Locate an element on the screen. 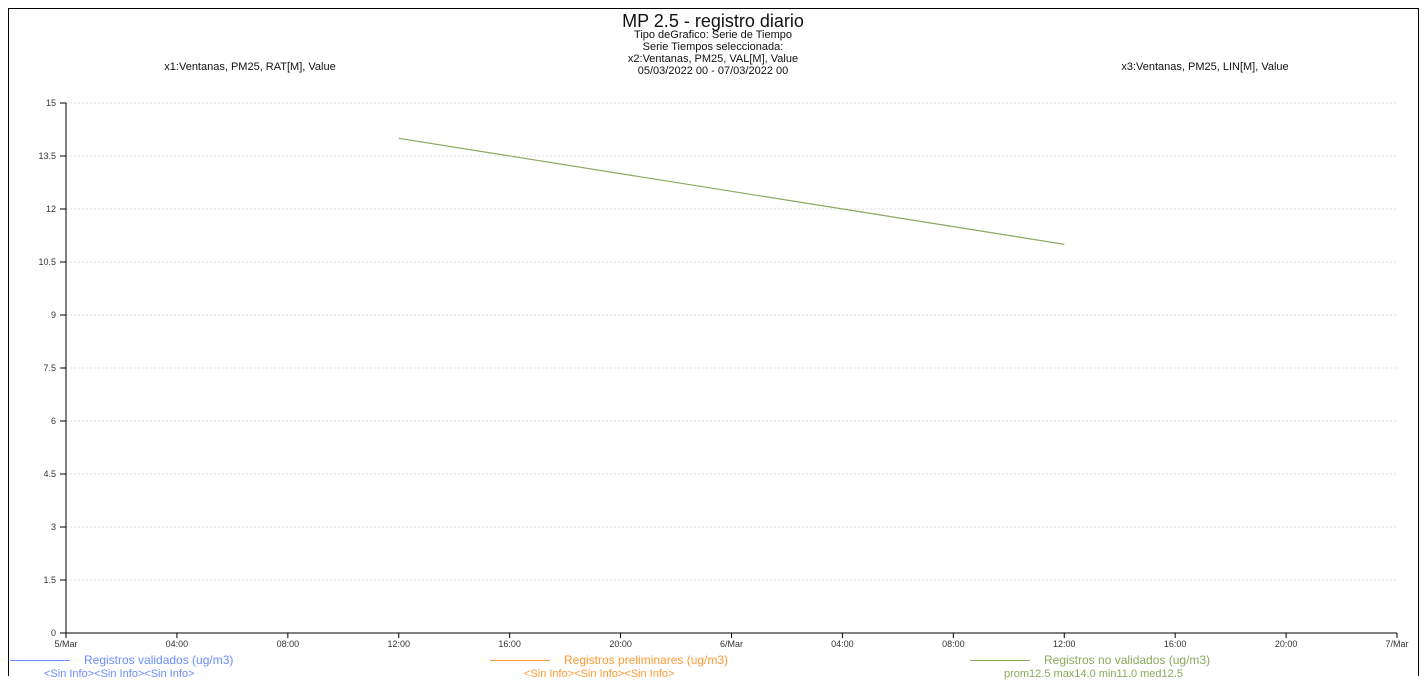  legend-line-preliminares is located at coordinates (520, 661).